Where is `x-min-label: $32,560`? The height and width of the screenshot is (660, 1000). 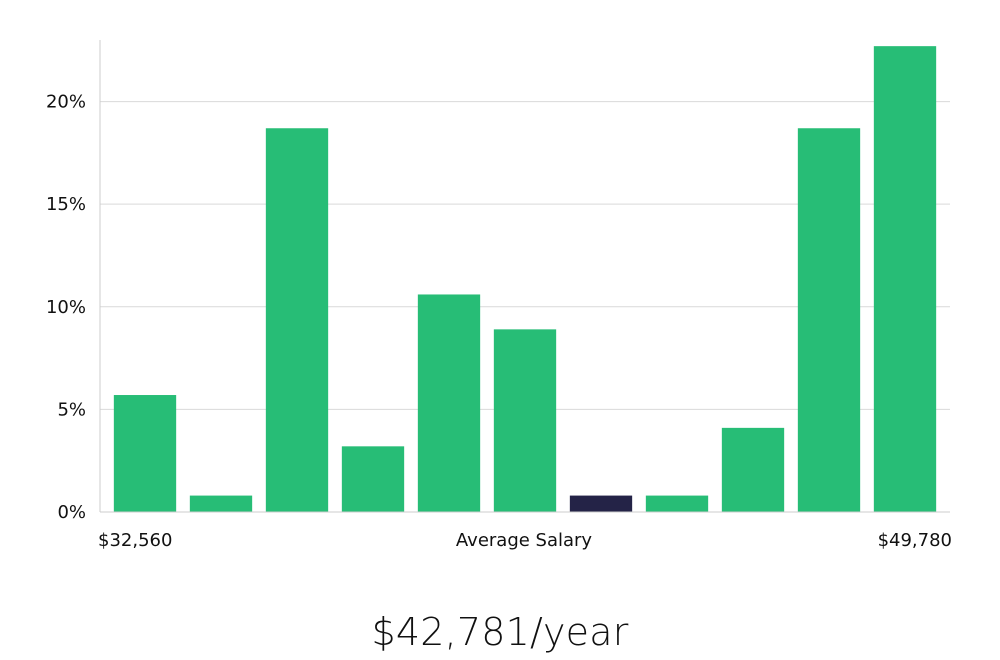 x-min-label: $32,560 is located at coordinates (135, 540).